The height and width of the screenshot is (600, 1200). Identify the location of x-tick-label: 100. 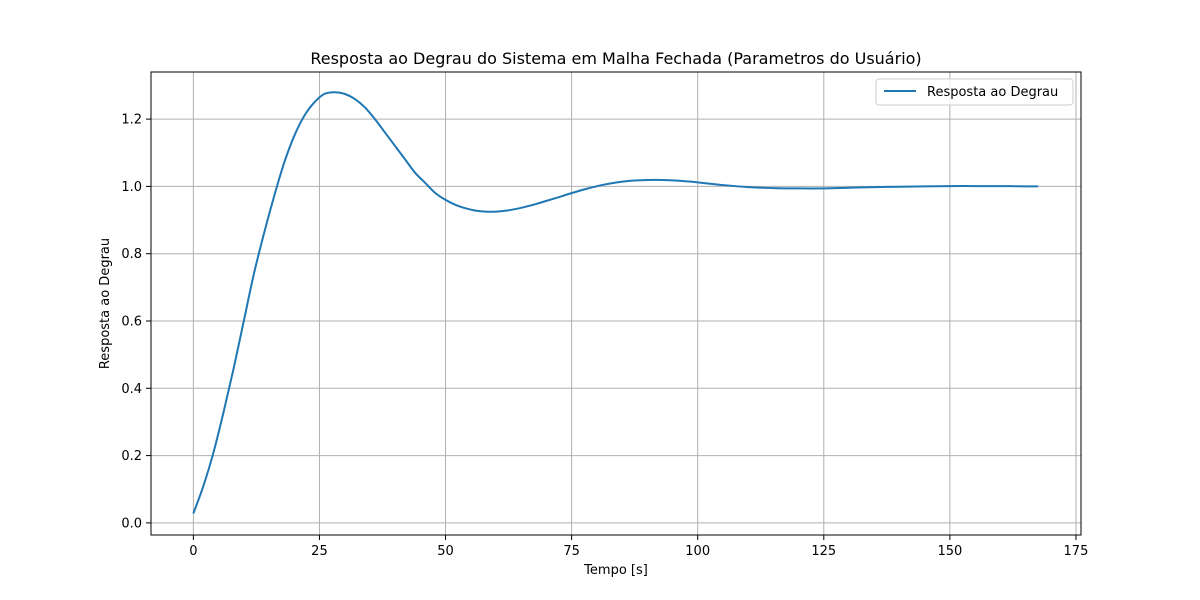
(697, 551).